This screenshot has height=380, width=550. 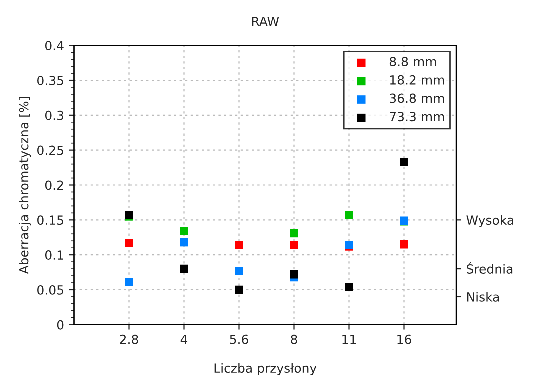 What do you see at coordinates (417, 117) in the screenshot?
I see `legend-label: 73.3 mm` at bounding box center [417, 117].